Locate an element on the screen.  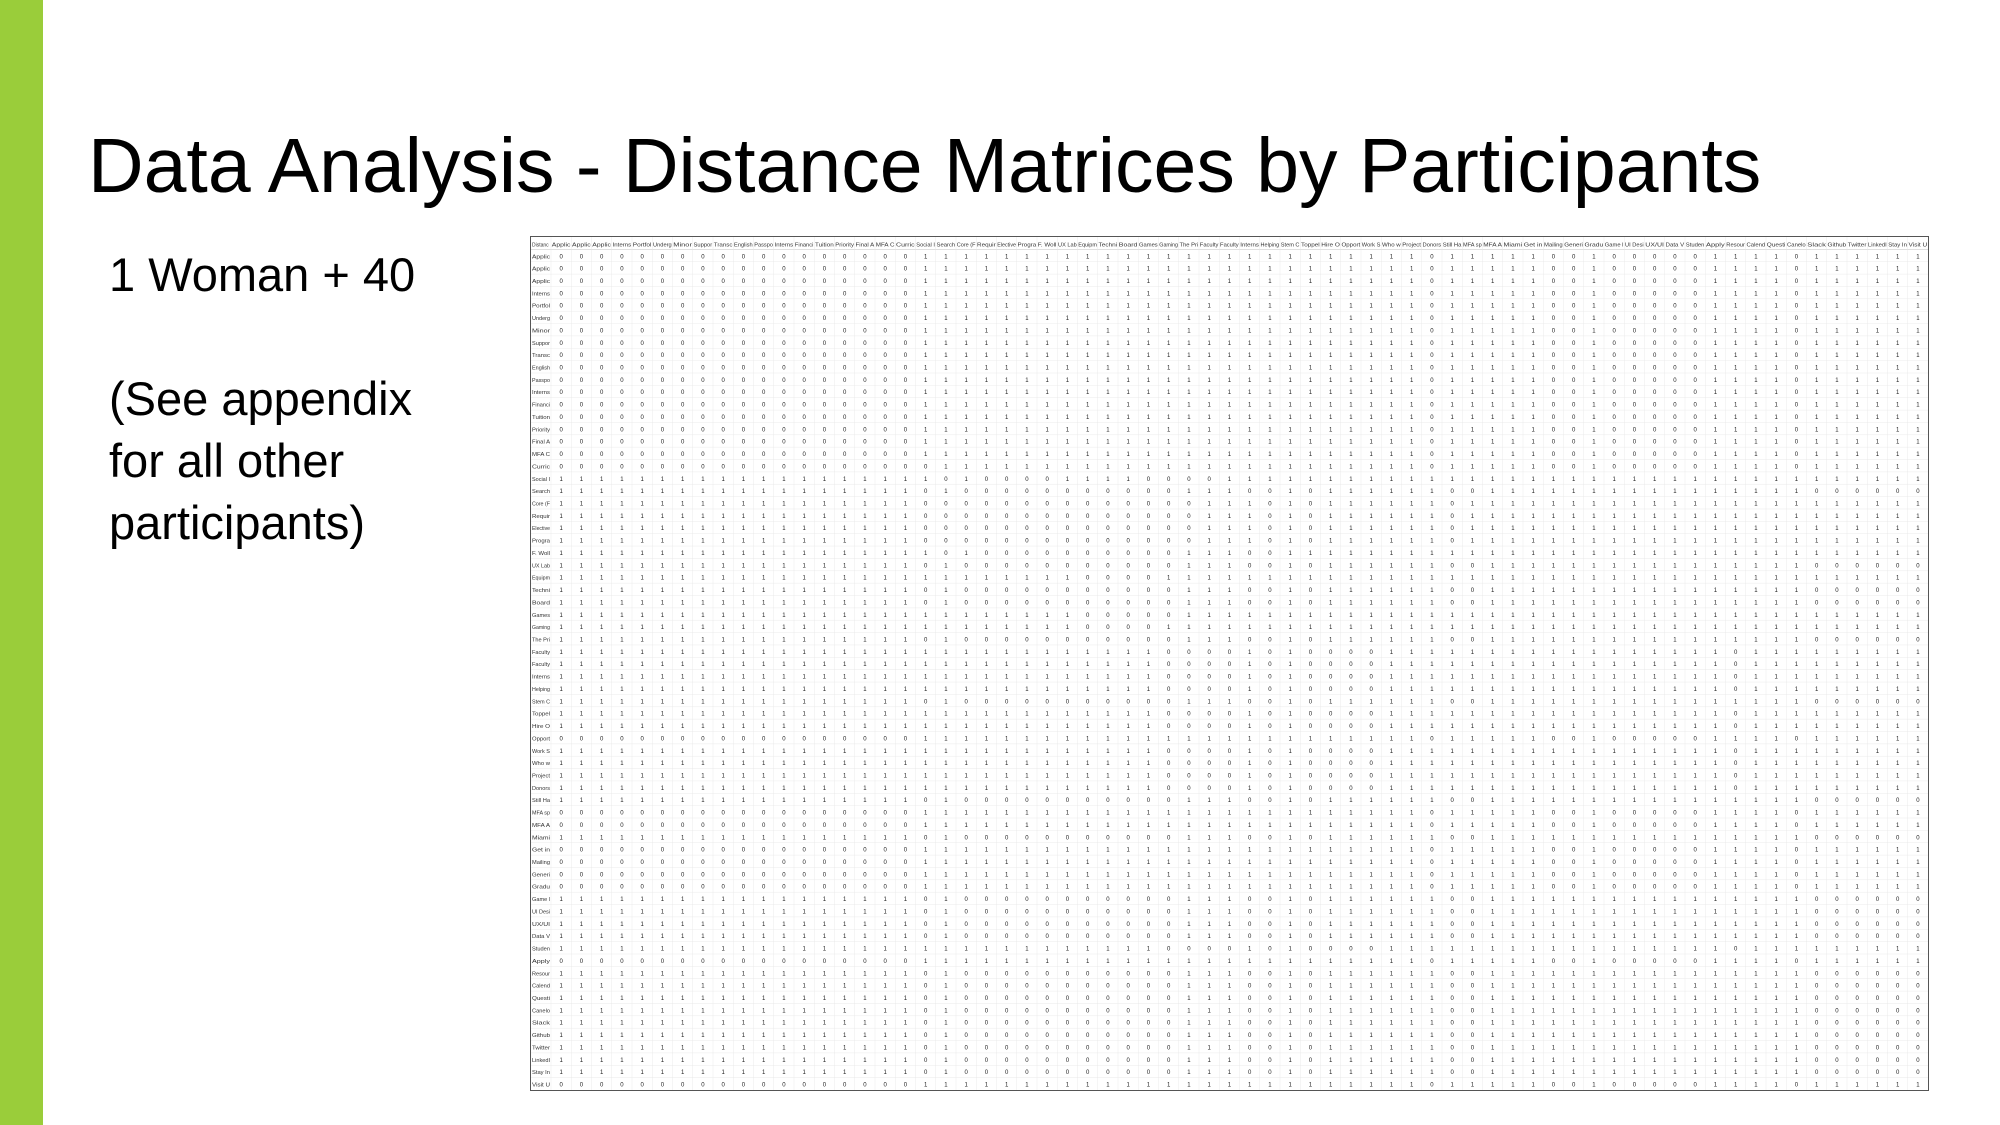
row-header: Project is located at coordinates (541, 776).